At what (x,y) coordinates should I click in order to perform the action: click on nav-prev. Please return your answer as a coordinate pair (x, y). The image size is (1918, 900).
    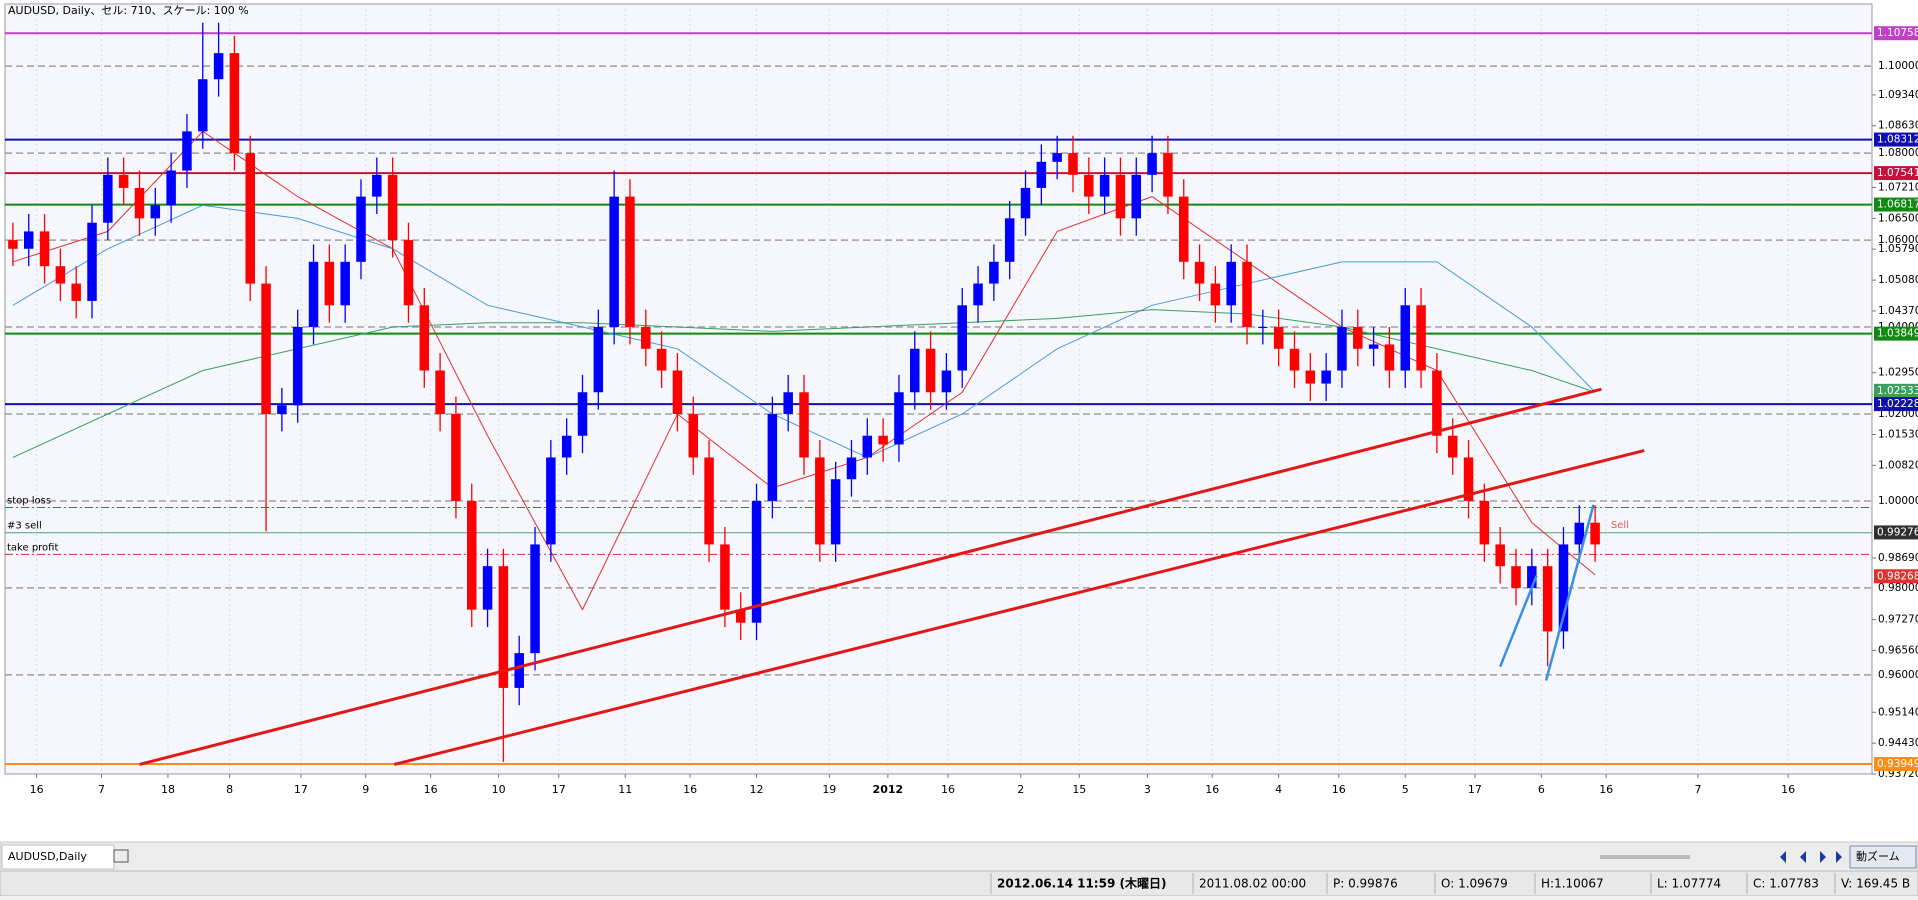
    Looking at the image, I should click on (1803, 857).